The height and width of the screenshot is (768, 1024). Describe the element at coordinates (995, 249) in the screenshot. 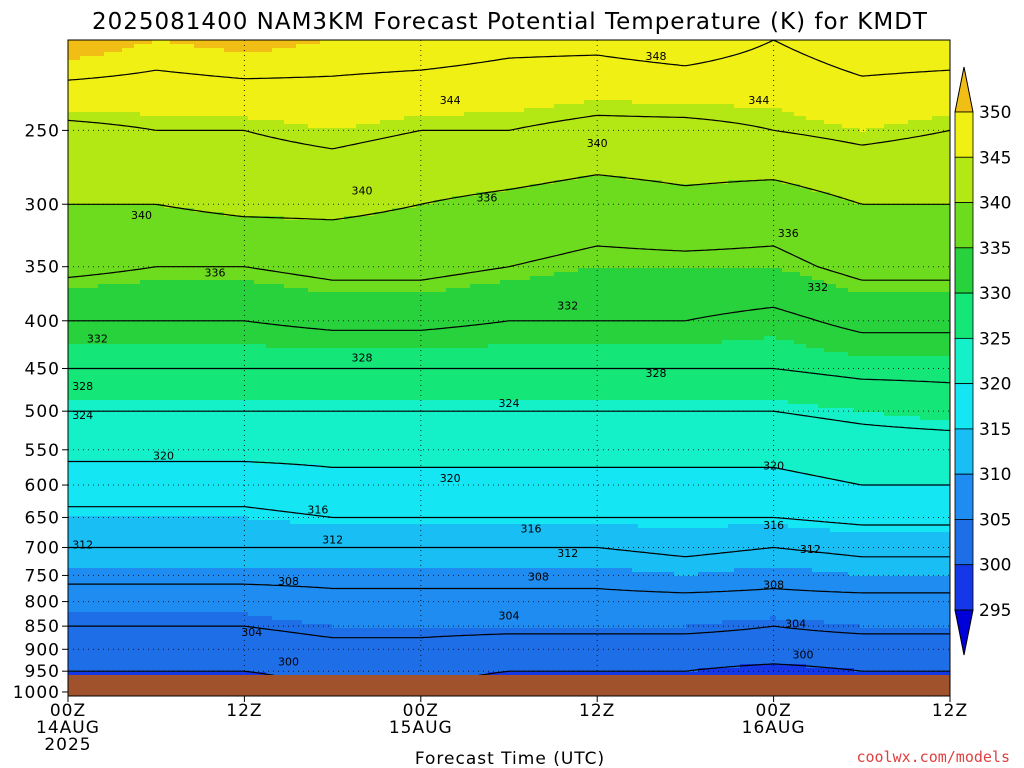

I see `colorbar-label: 335` at that location.